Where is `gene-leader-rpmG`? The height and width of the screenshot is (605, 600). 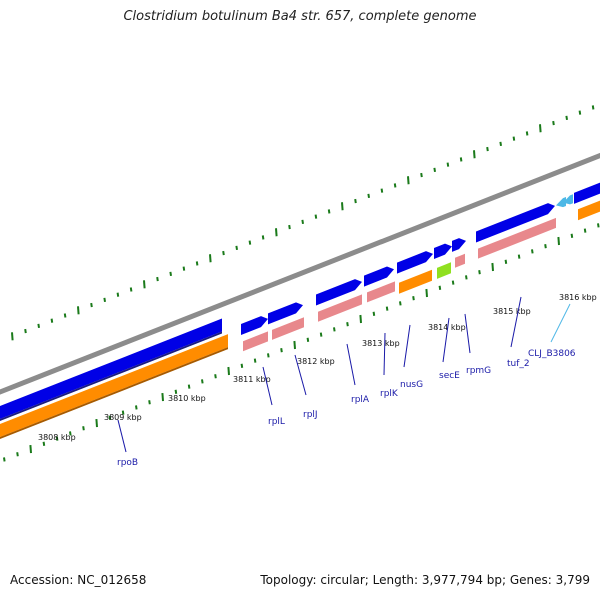 gene-leader-rpmG is located at coordinates (467, 333).